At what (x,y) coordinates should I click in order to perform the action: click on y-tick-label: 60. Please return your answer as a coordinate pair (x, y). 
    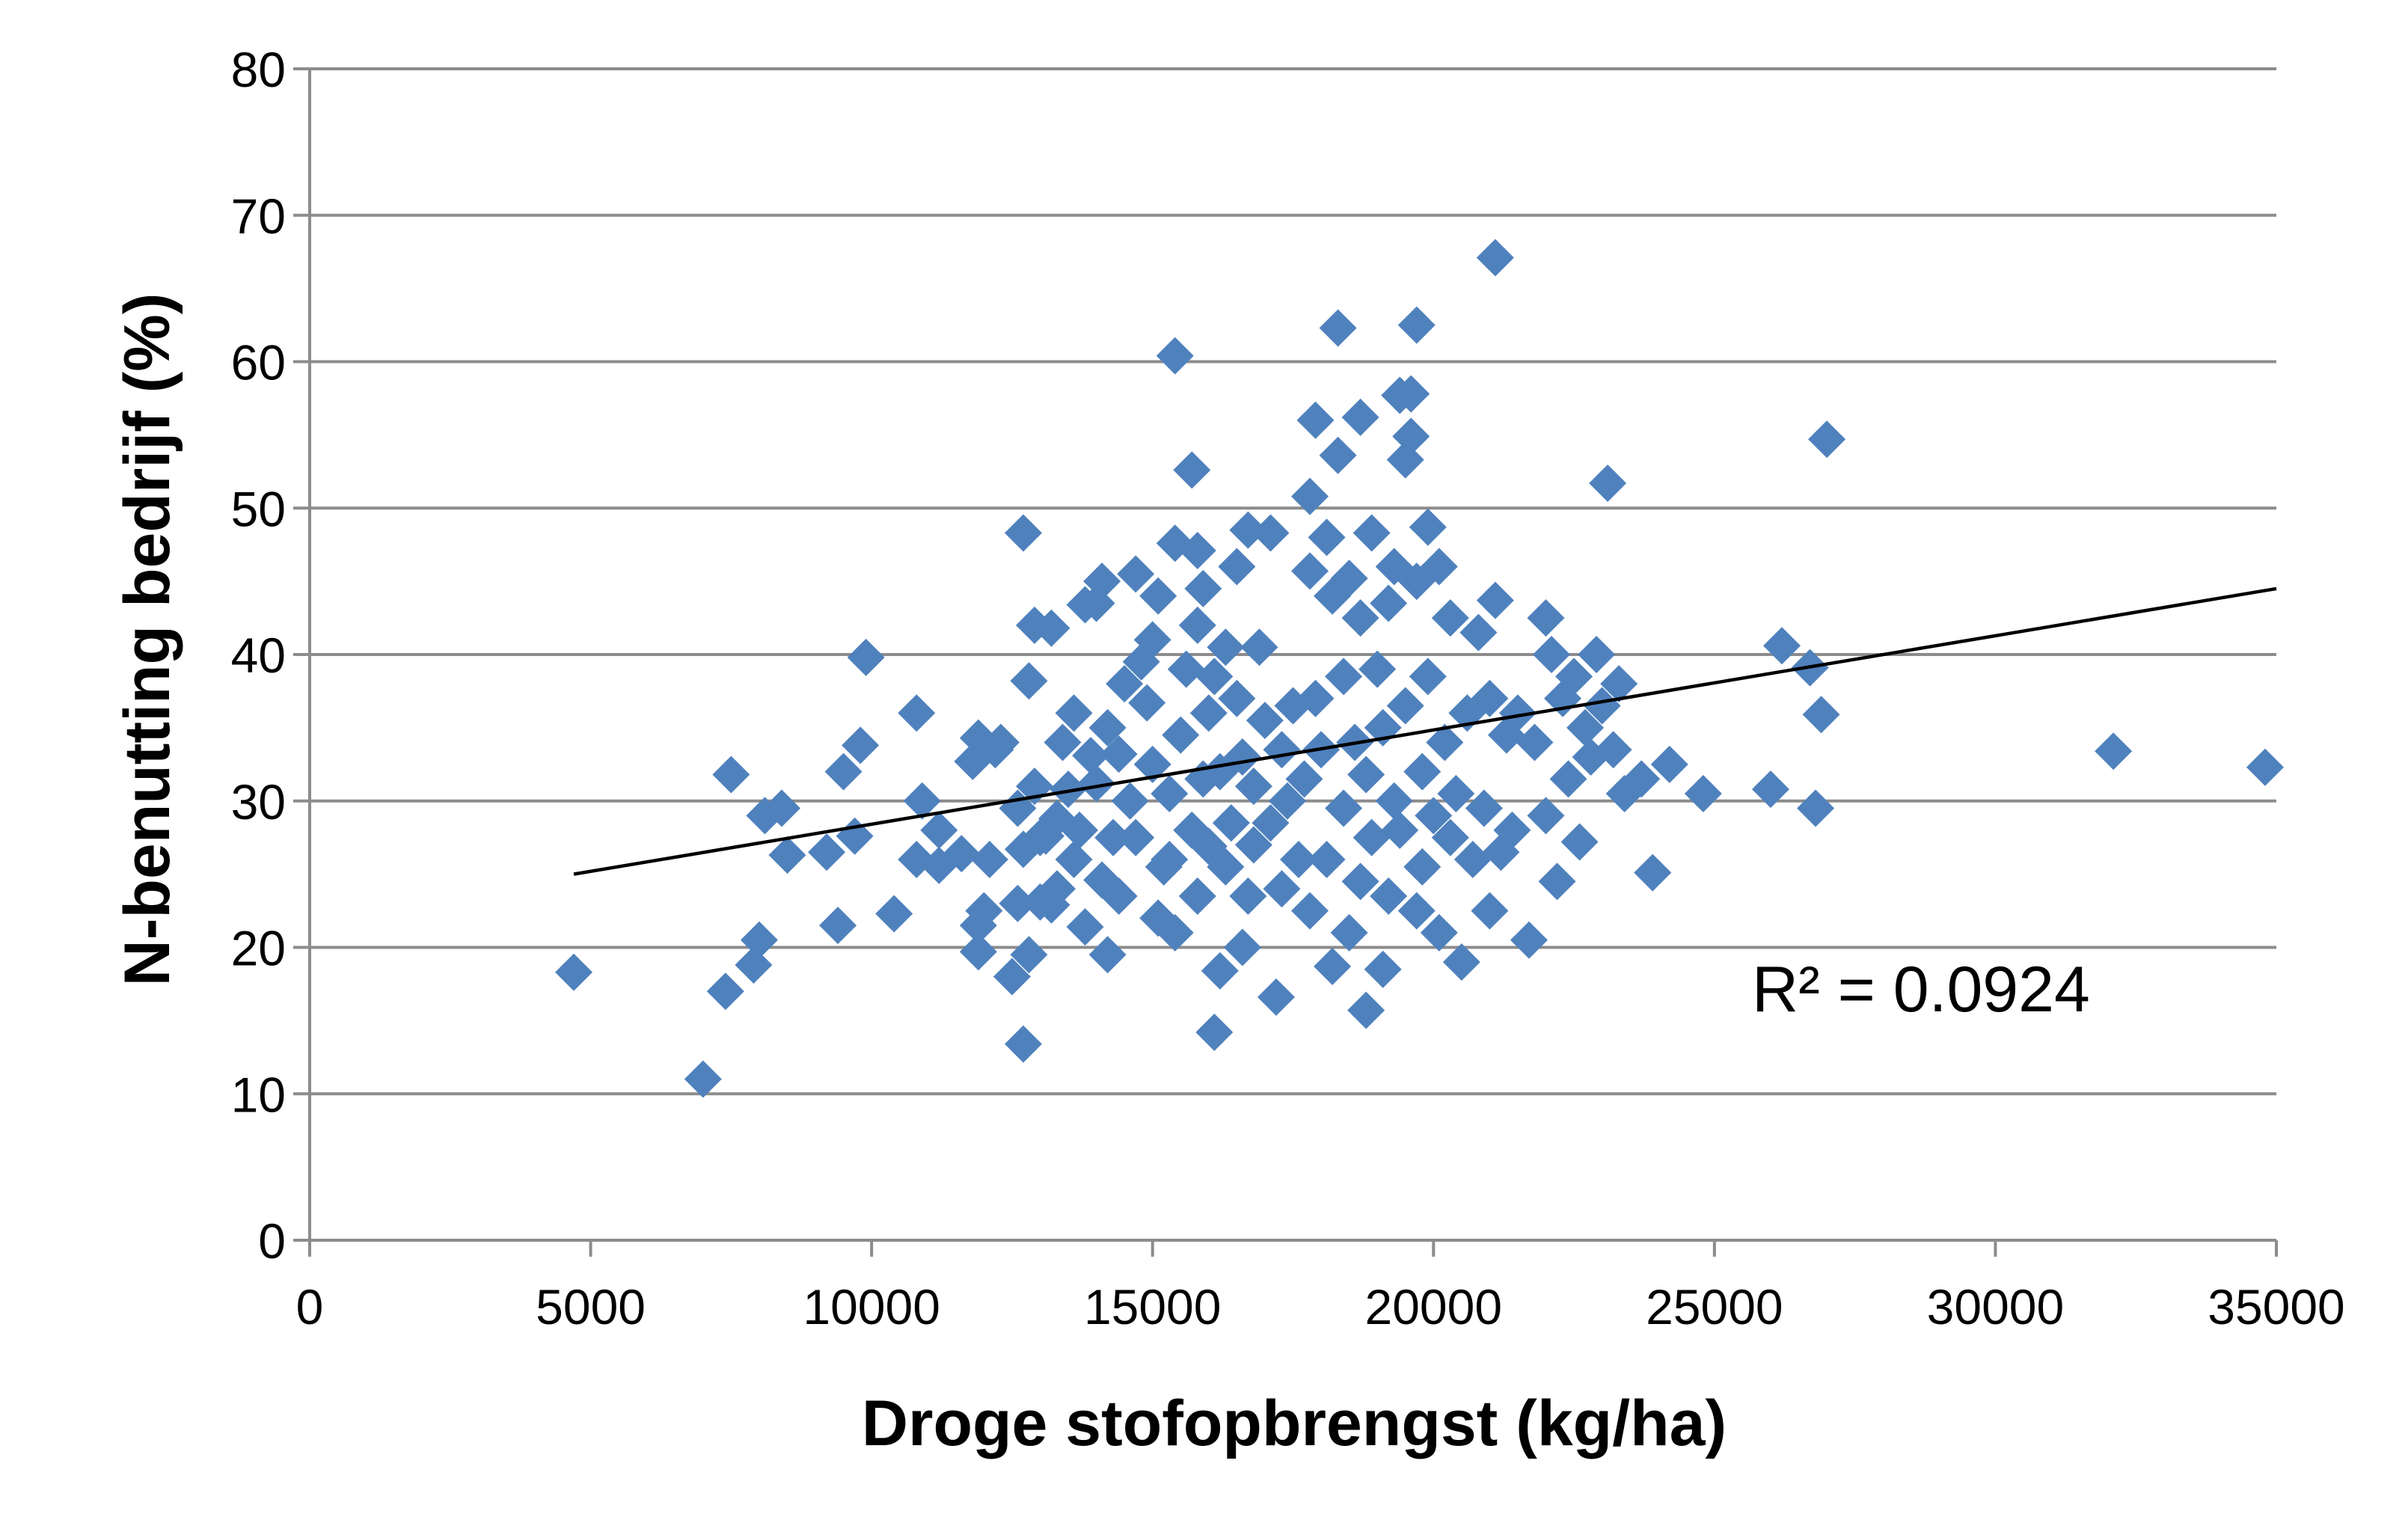
    Looking at the image, I should click on (259, 362).